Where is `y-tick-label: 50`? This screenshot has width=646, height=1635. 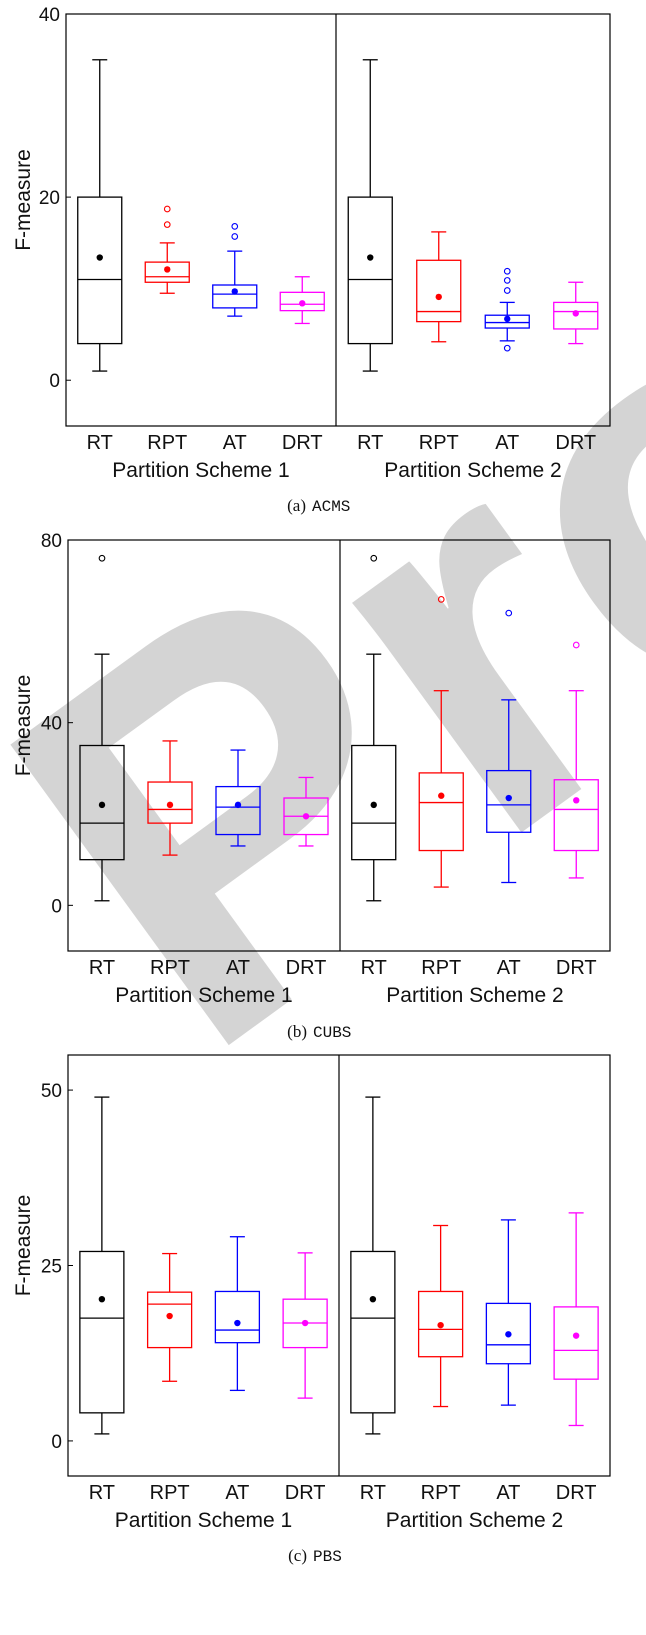 y-tick-label: 50 is located at coordinates (51, 1091).